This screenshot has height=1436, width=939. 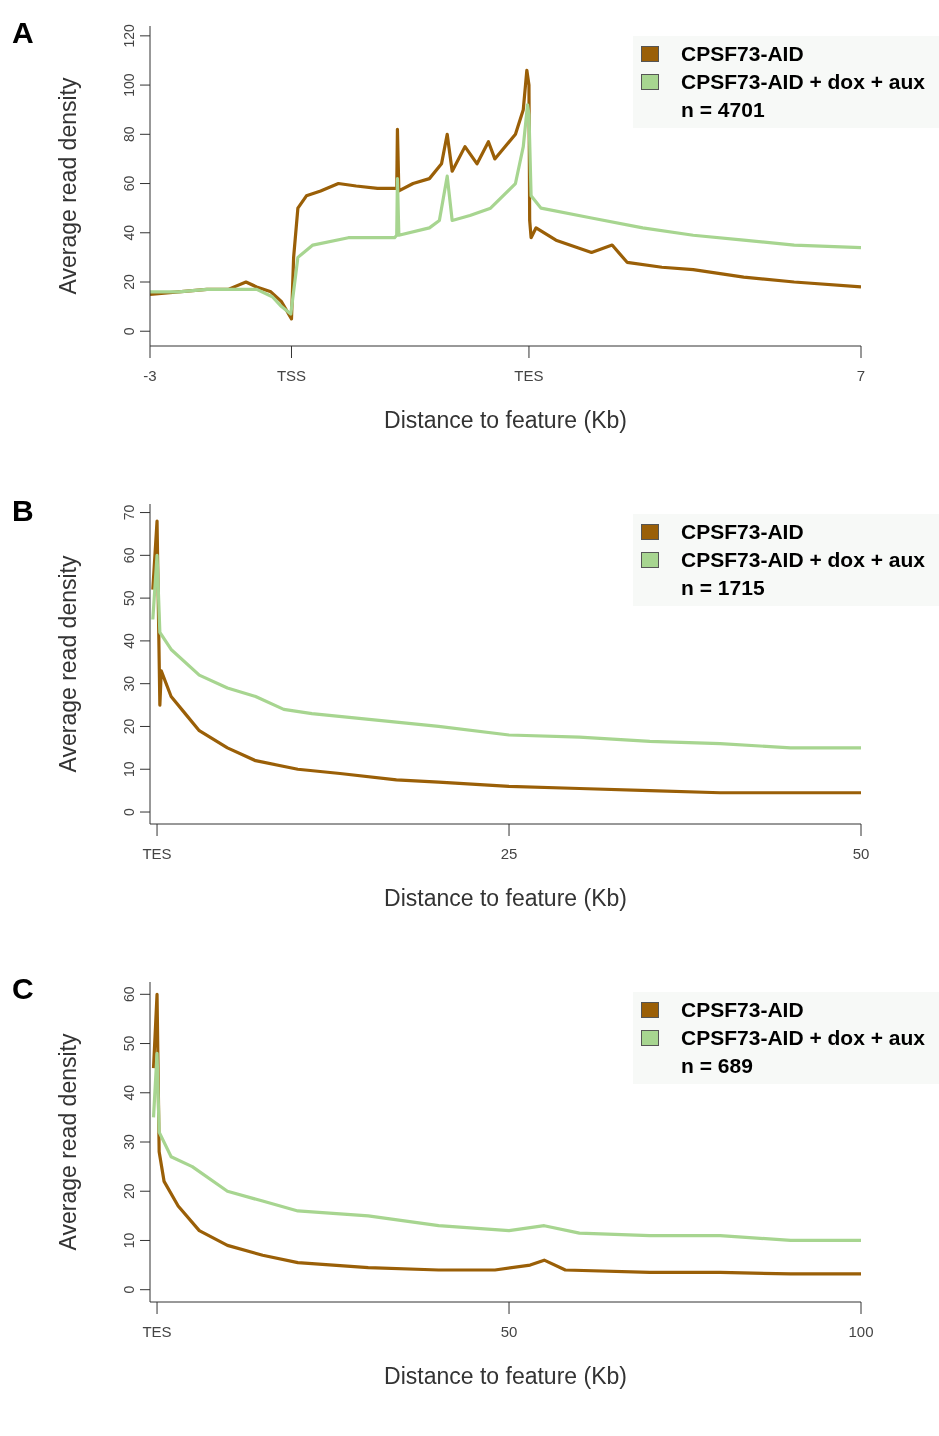 I want to click on x-tick-label: 7, so click(x=861, y=375).